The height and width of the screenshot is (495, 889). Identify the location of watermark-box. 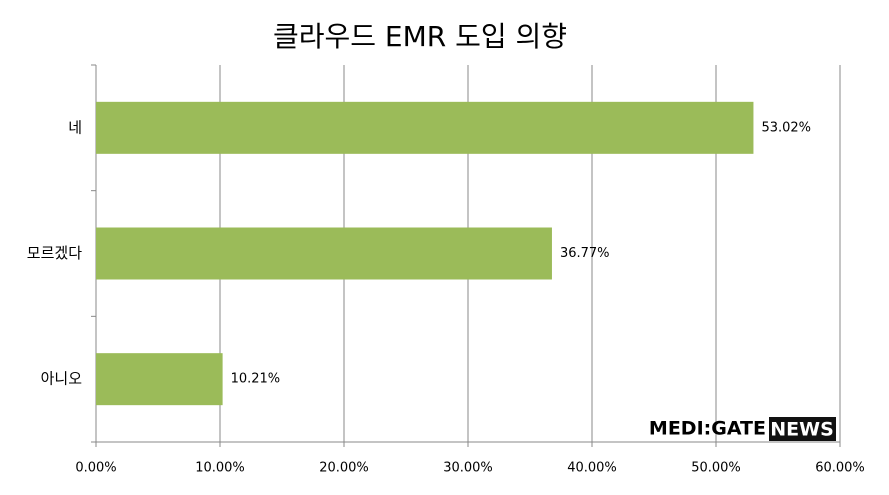
(802, 429).